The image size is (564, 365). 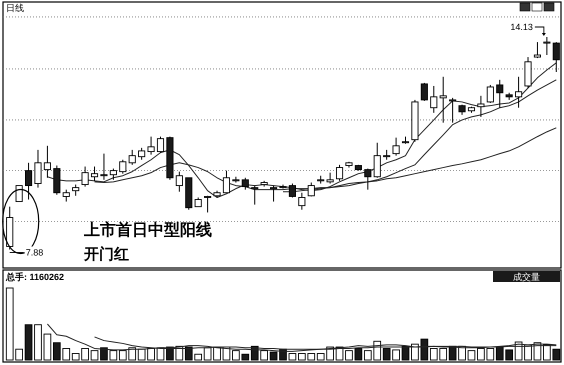 I want to click on text: 14.13, so click(x=521, y=27).